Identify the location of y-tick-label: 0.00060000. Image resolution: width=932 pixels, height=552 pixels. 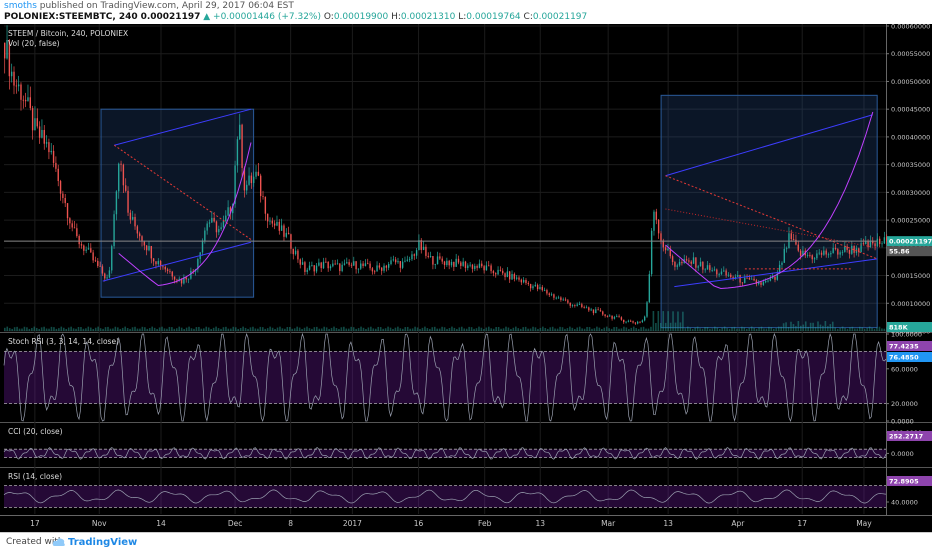
(910, 27).